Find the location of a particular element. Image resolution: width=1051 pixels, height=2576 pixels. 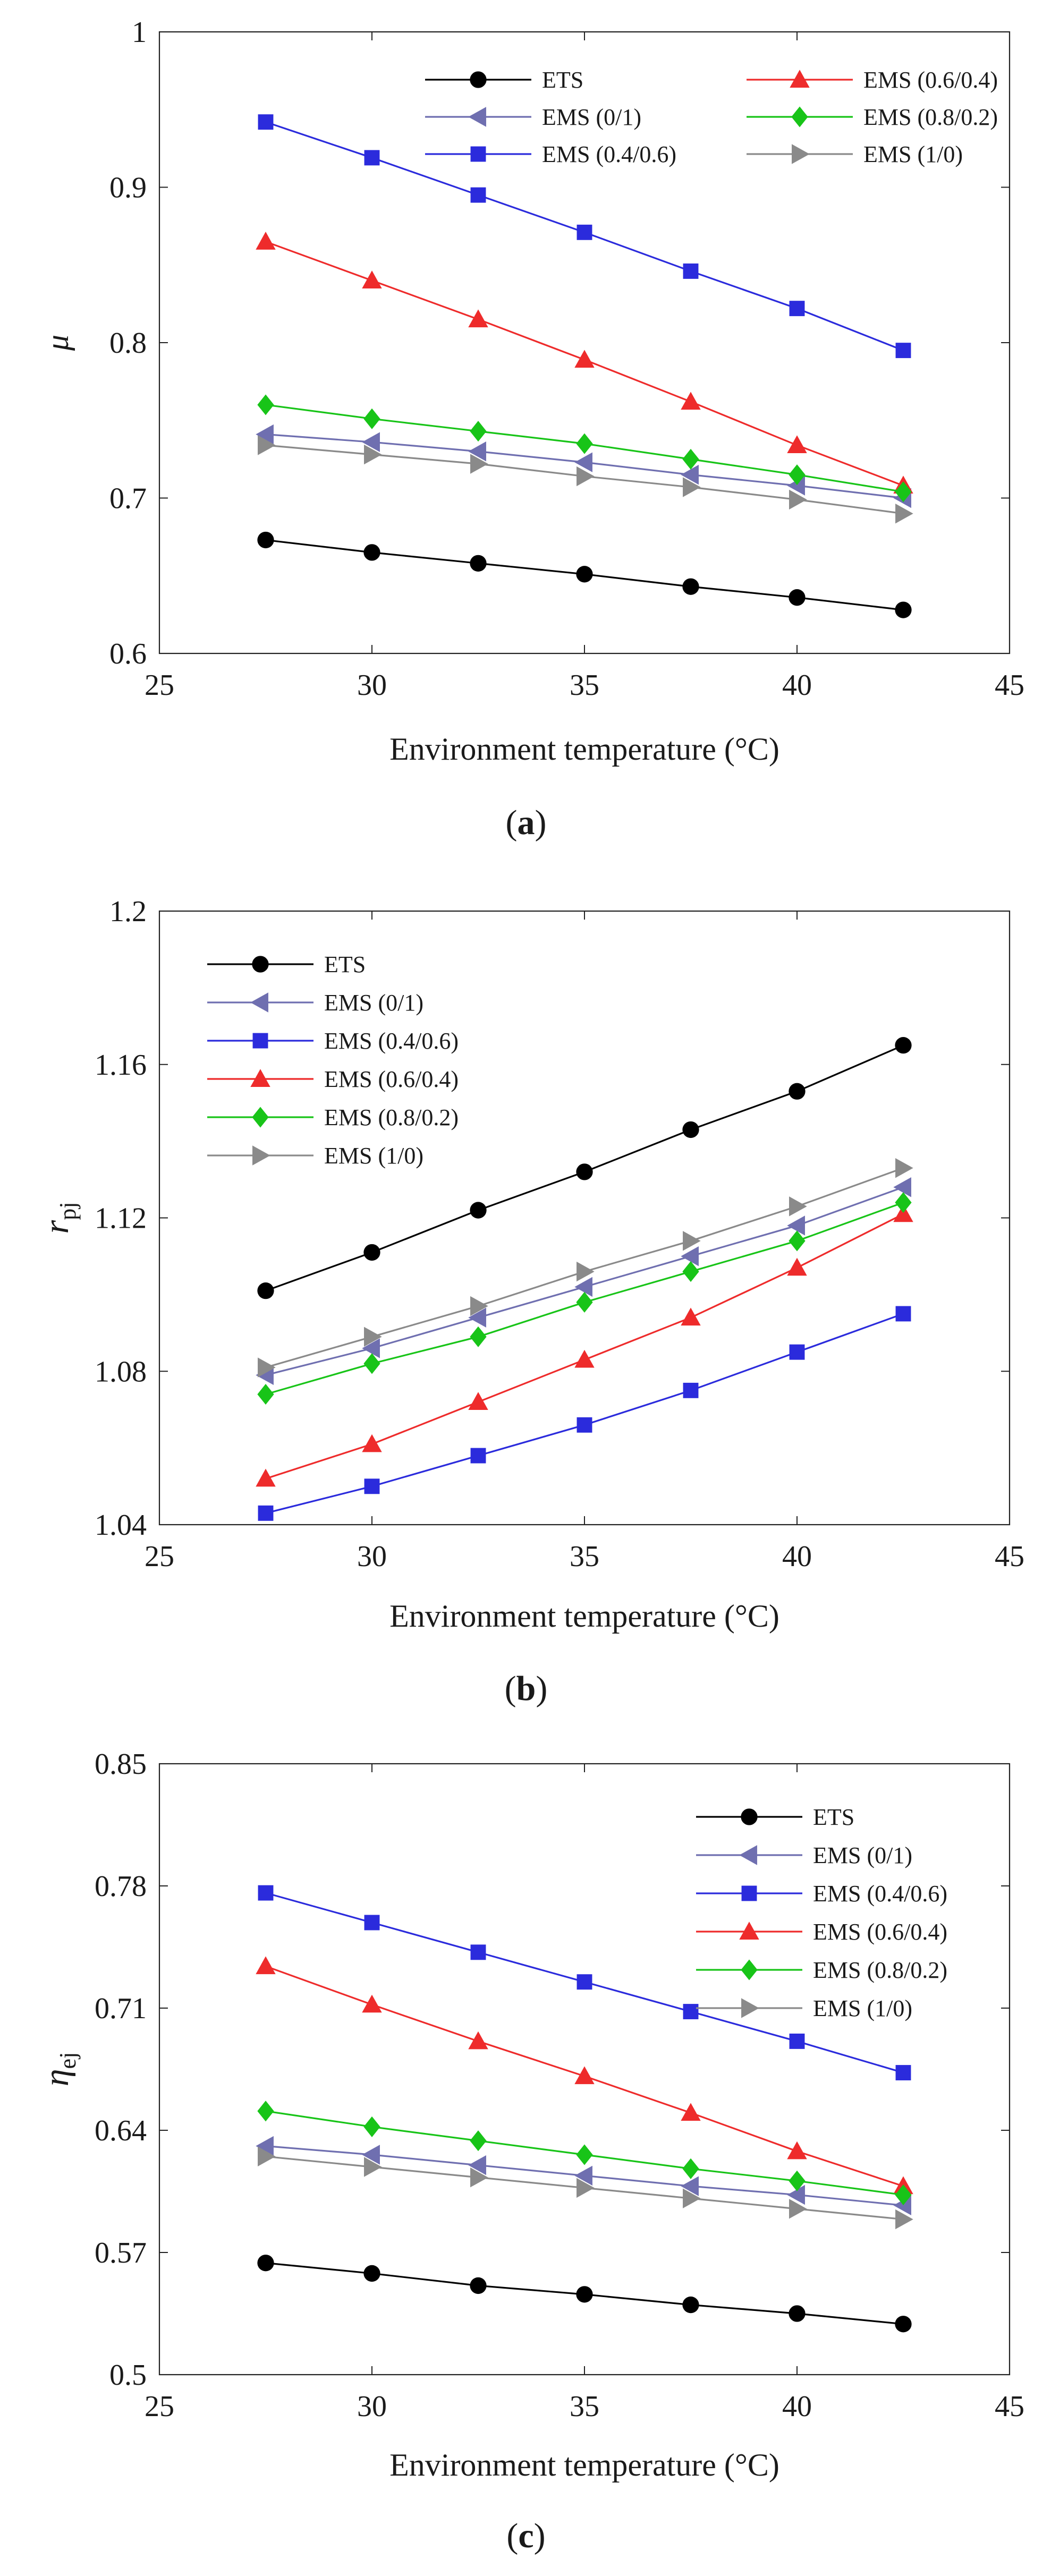

y-axis-title: ηej is located at coordinates (59, 2069).